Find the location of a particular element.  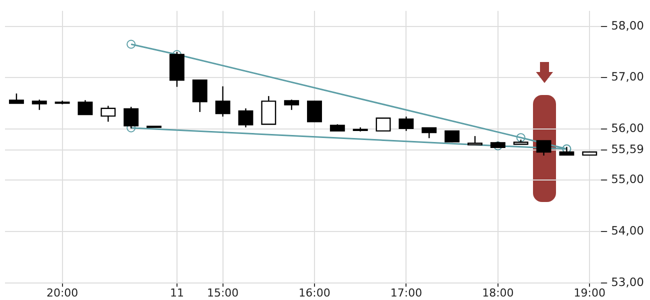

y-tick-label: 58,00 is located at coordinates (627, 25).